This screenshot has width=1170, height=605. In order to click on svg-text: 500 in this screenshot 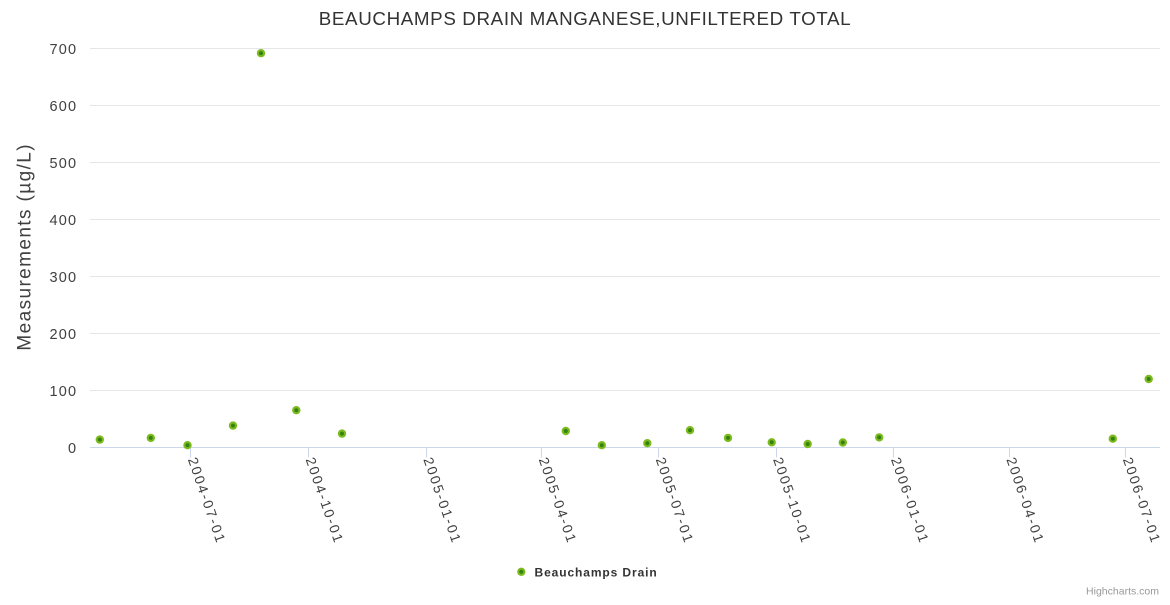, I will do `click(64, 164)`.